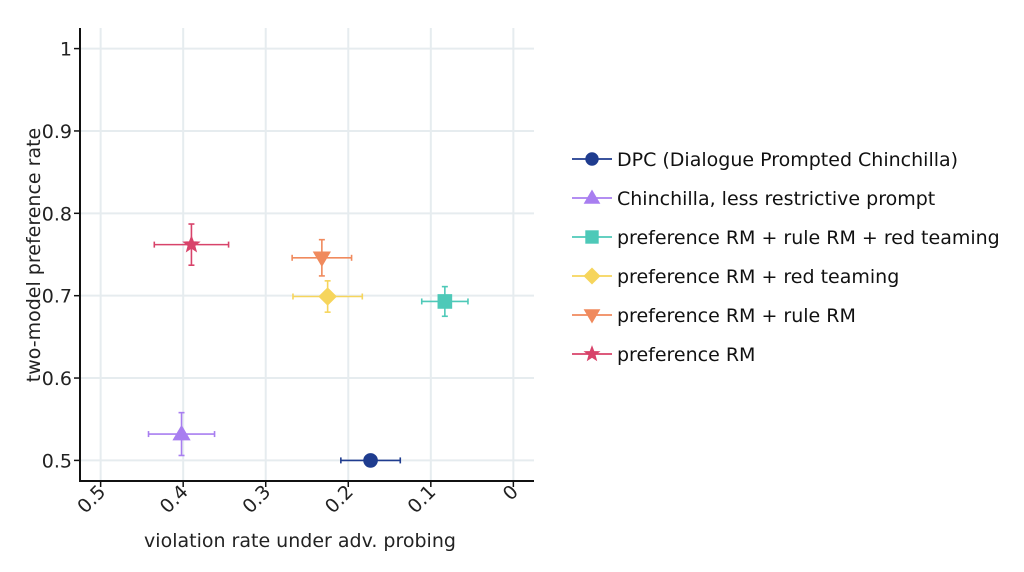  I want to click on legend-entry: preference RM + rule RM, so click(714, 316).